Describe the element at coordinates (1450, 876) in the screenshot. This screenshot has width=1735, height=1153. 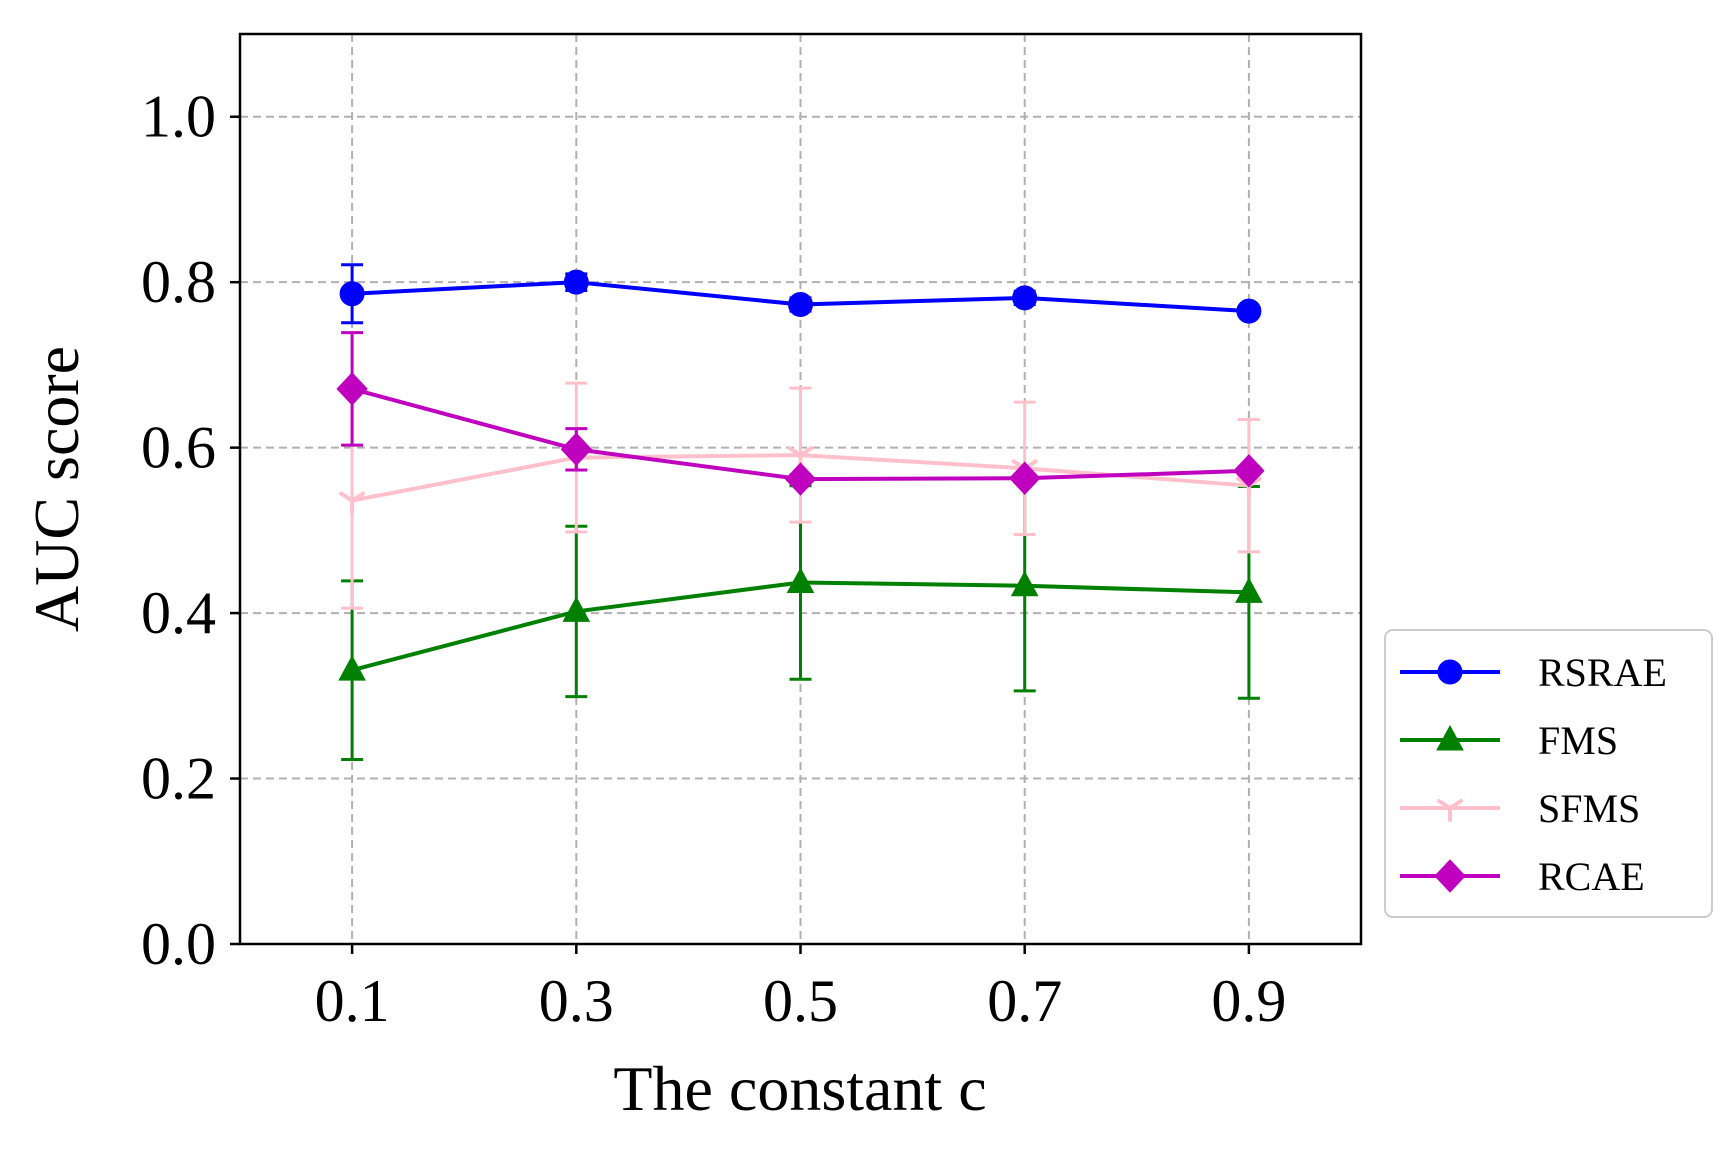
I see `legend-marker-rcae` at that location.